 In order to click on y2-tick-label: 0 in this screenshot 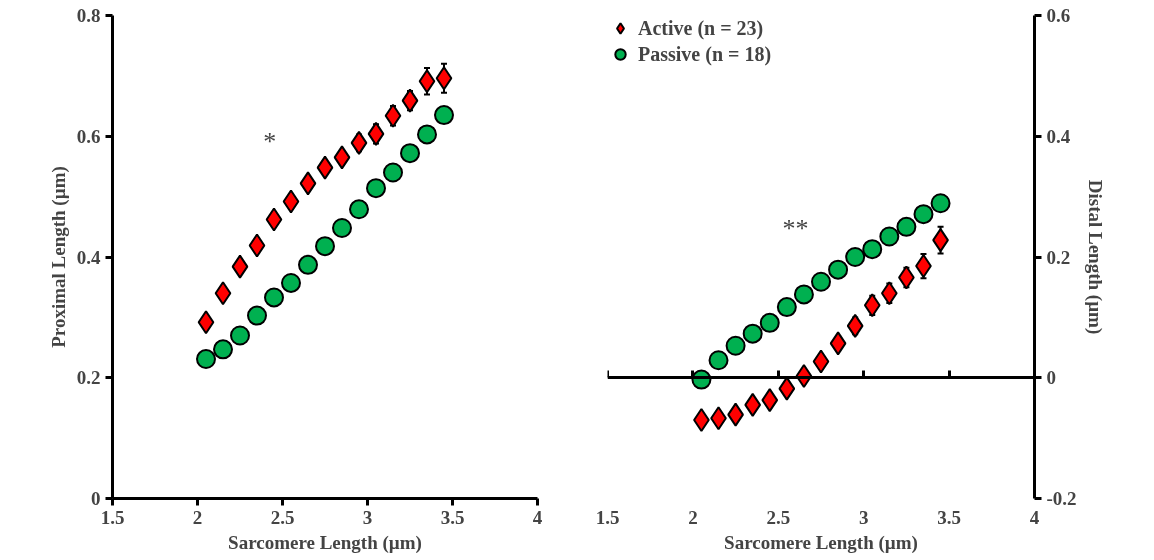, I will do `click(1051, 378)`.